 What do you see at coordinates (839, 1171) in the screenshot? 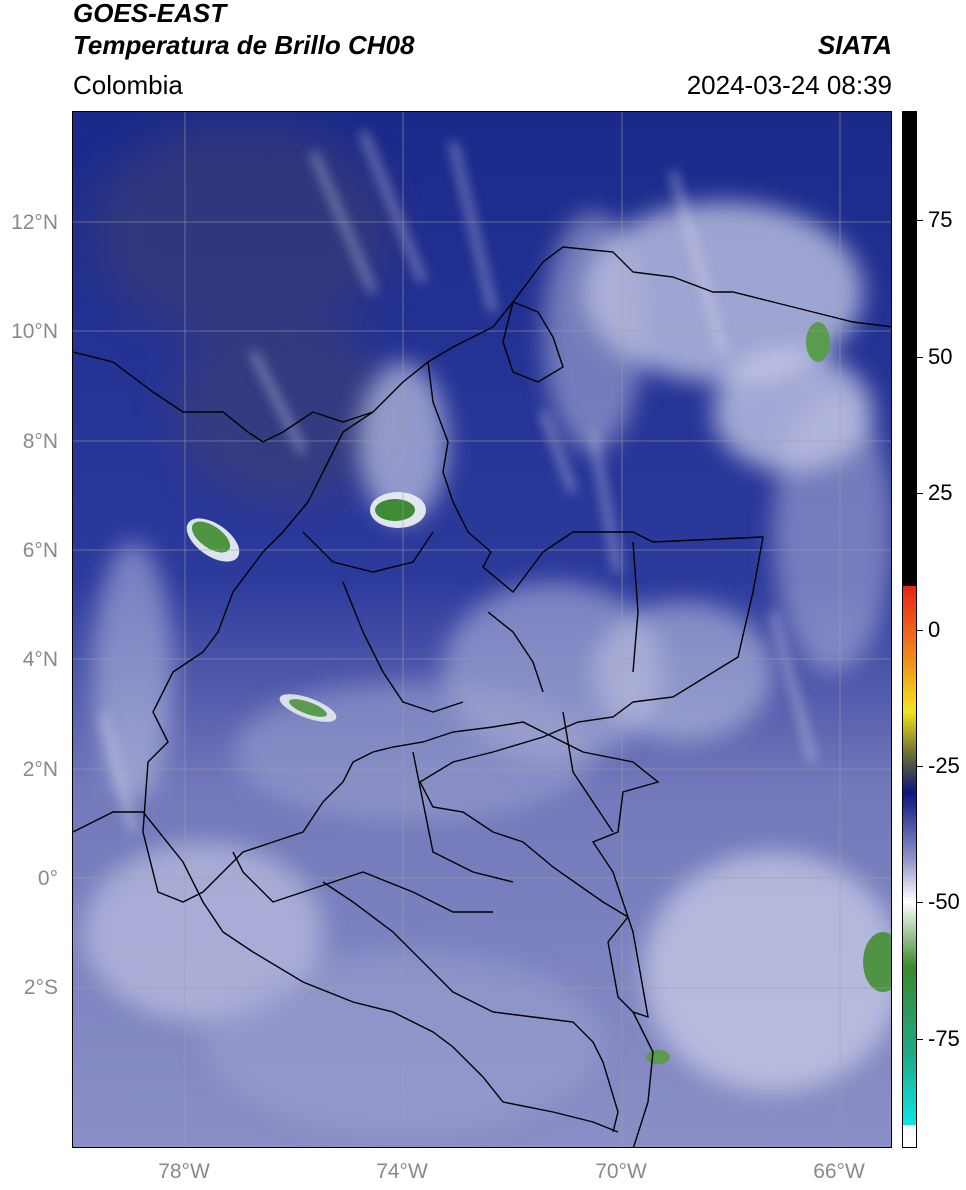
I see `lon-label-66w: 66°W` at bounding box center [839, 1171].